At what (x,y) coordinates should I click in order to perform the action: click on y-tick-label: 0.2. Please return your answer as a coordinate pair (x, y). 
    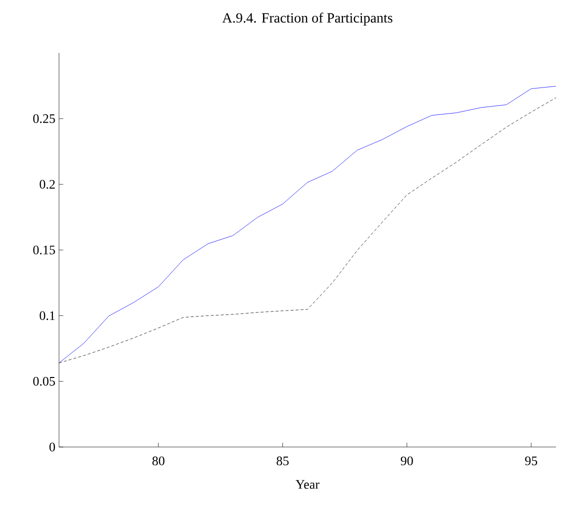
    Looking at the image, I should click on (47, 184).